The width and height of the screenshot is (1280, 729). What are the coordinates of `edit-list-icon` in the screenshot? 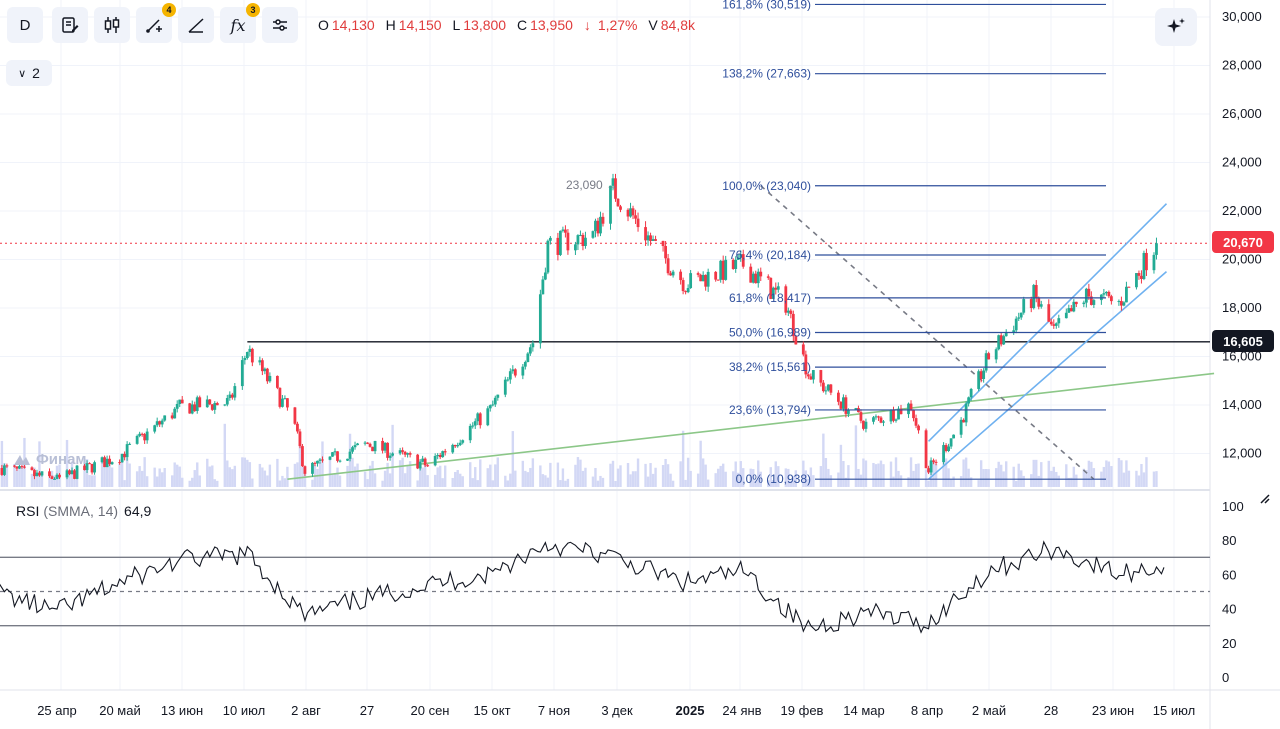 It's located at (70, 25).